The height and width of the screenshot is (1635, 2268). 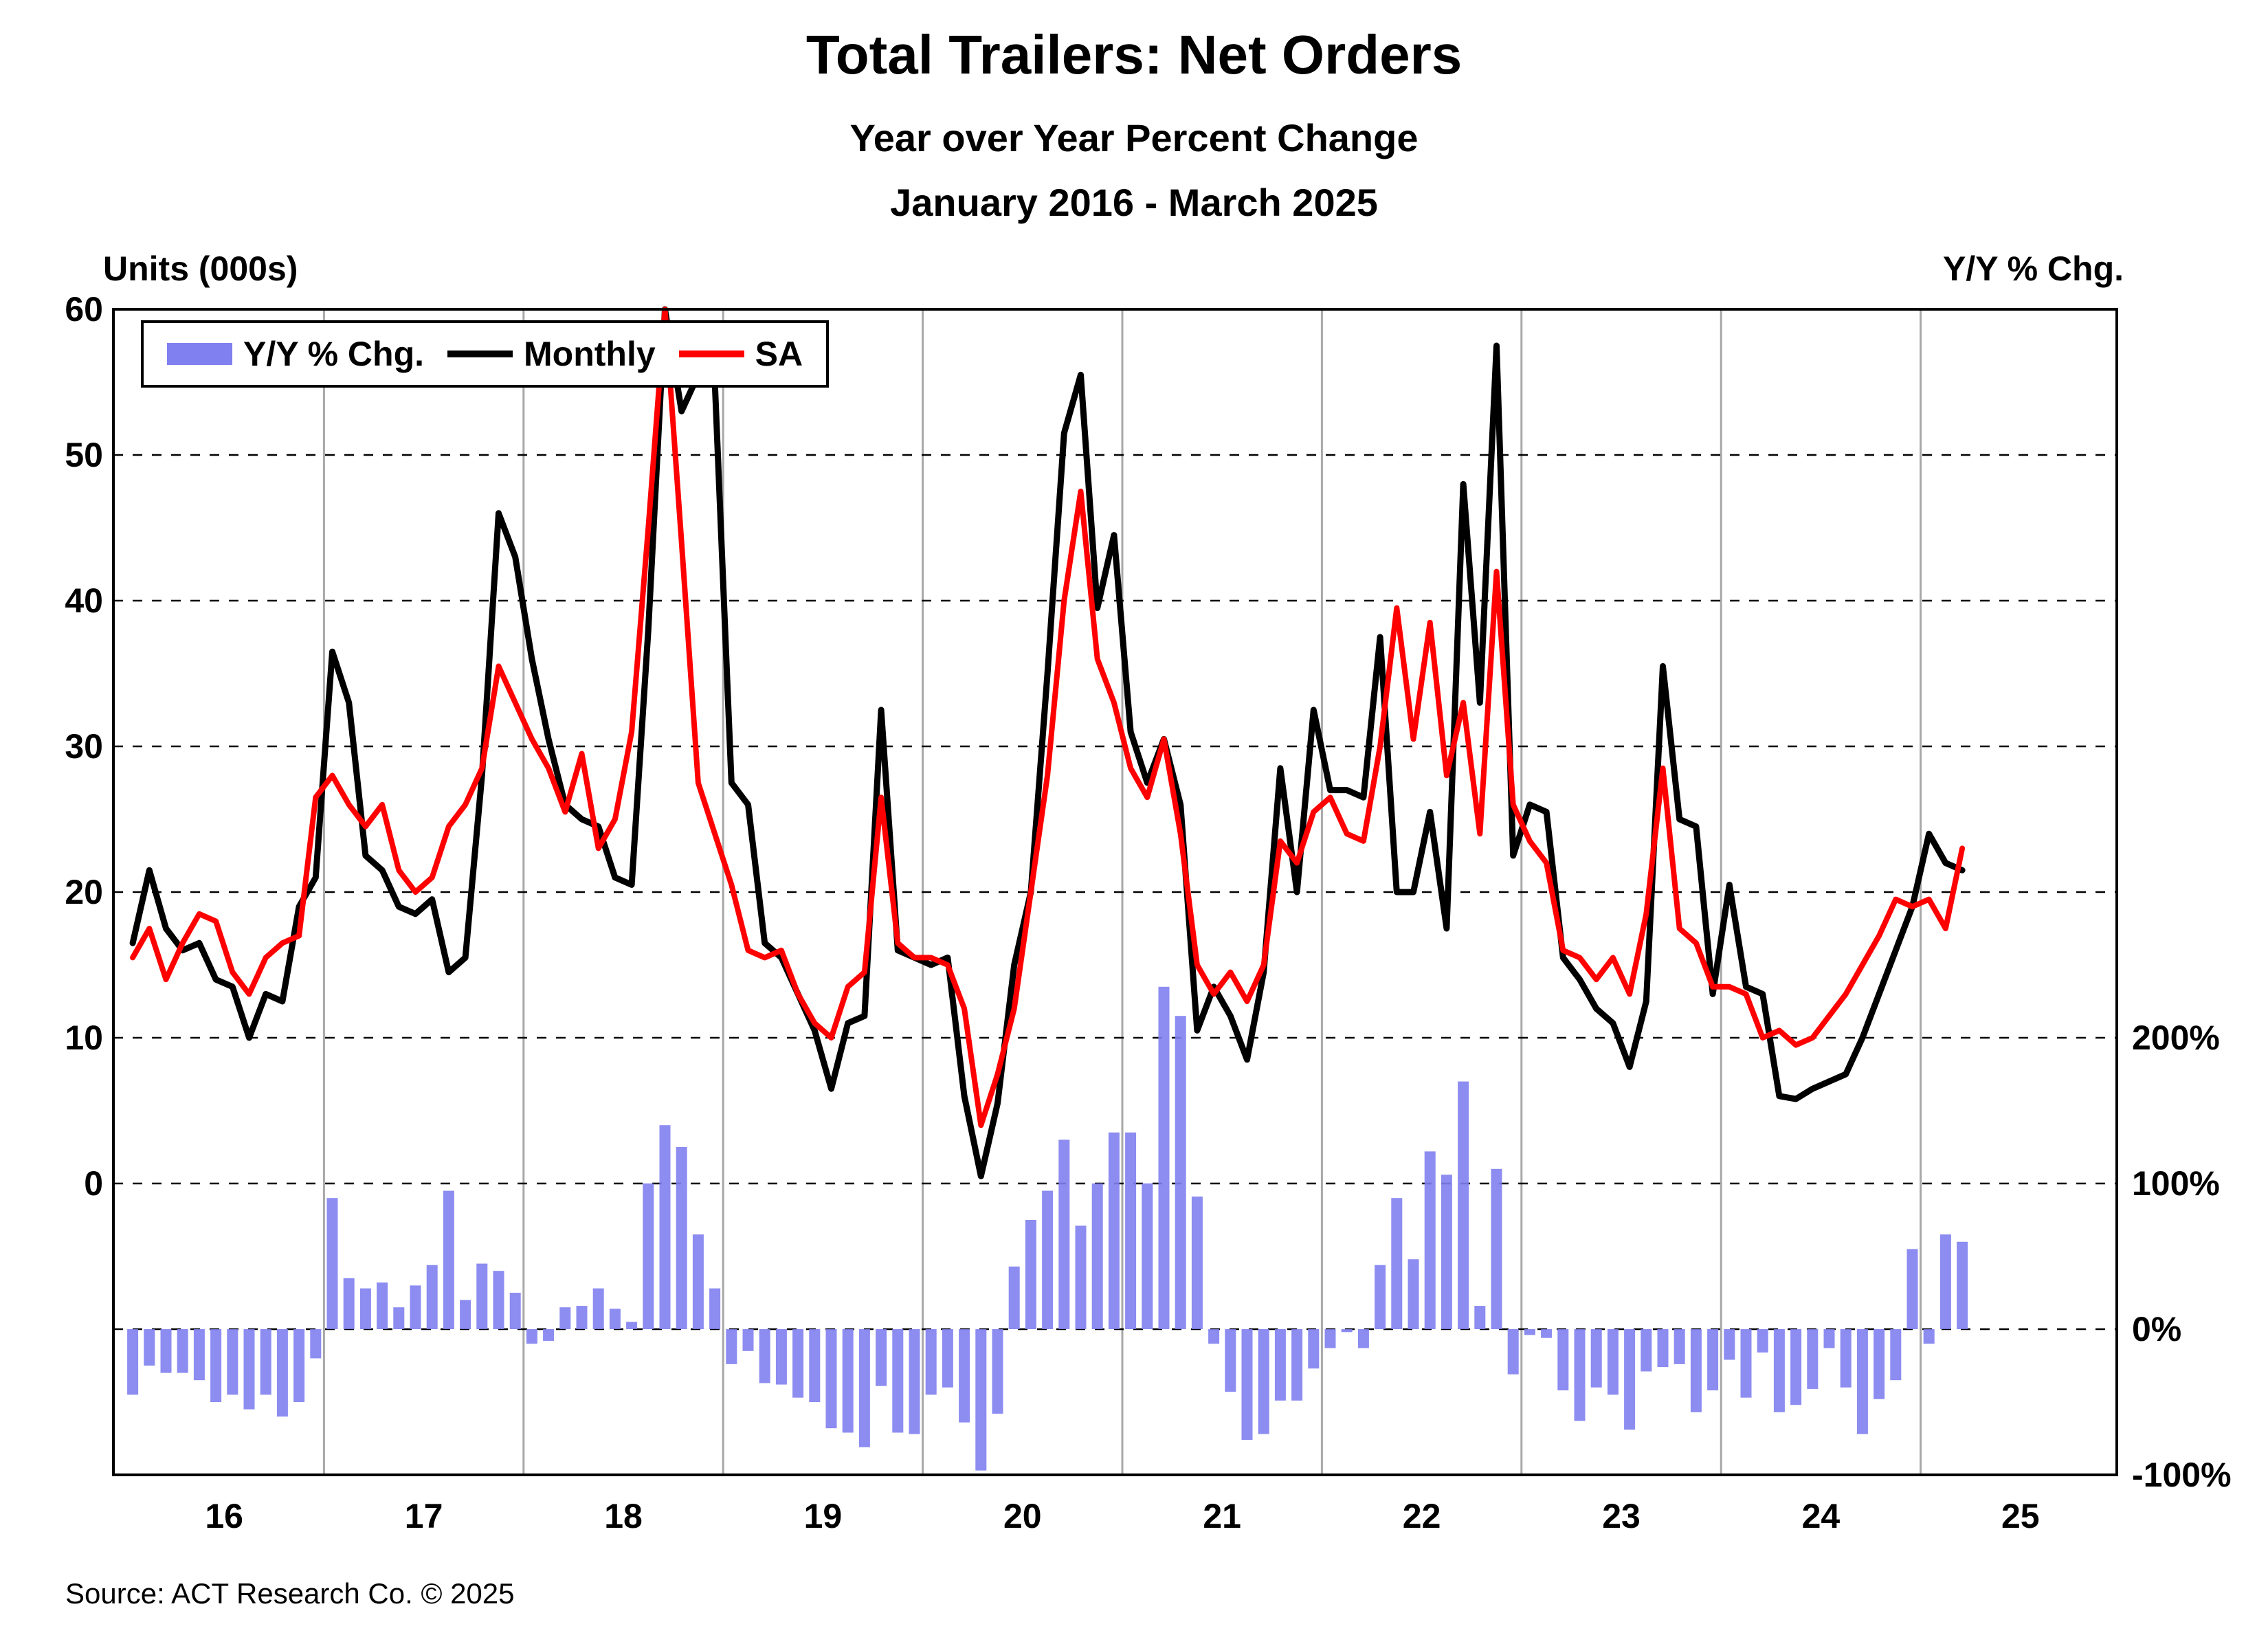 What do you see at coordinates (2021, 1516) in the screenshot?
I see `x-axis-tick-label: 25` at bounding box center [2021, 1516].